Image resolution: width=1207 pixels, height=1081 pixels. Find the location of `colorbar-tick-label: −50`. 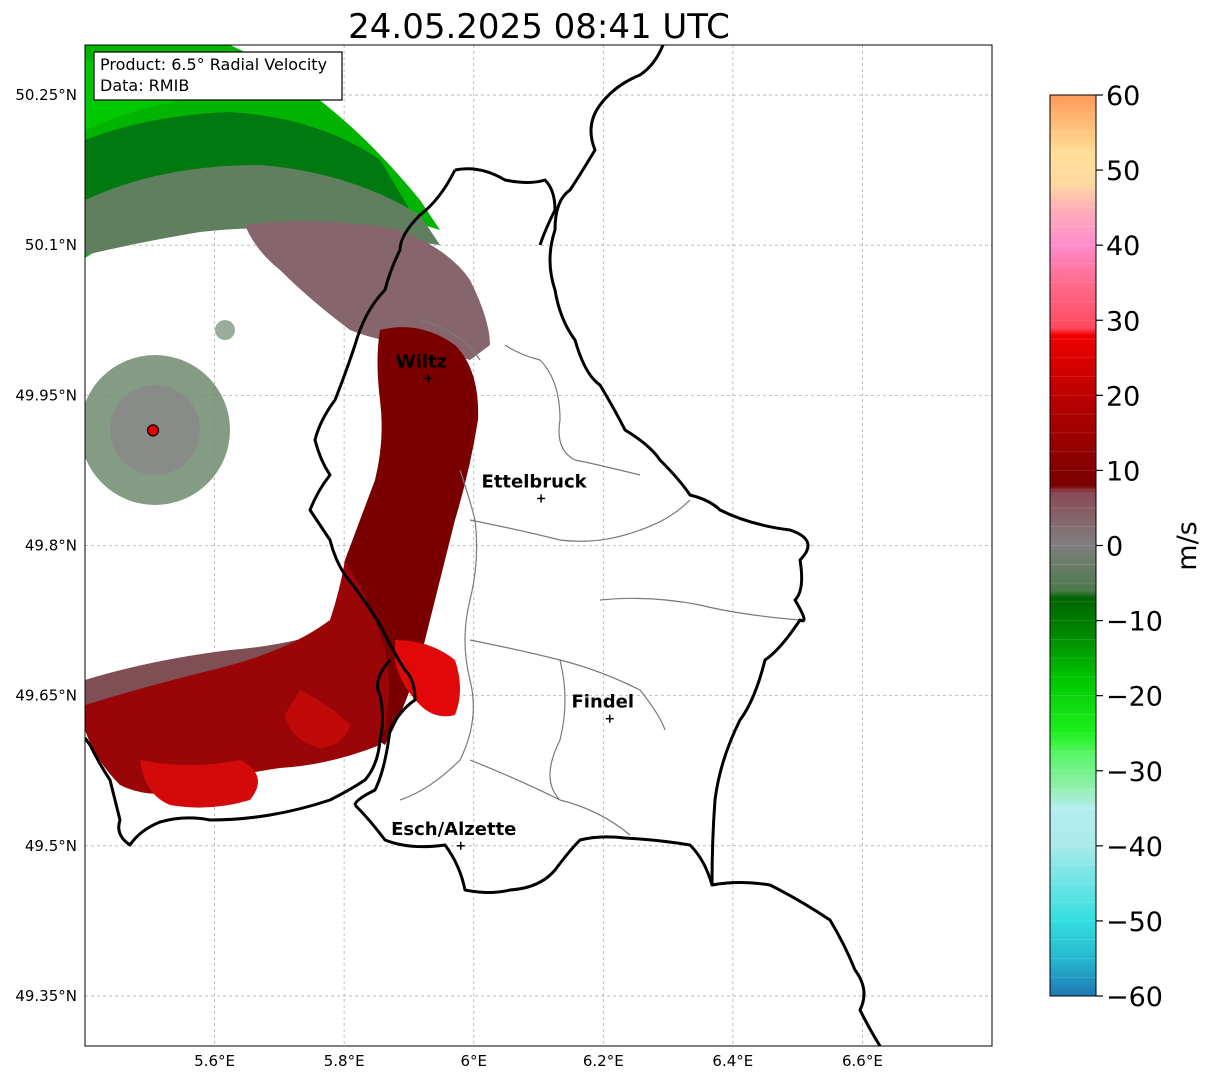

colorbar-tick-label: −50 is located at coordinates (1134, 922).